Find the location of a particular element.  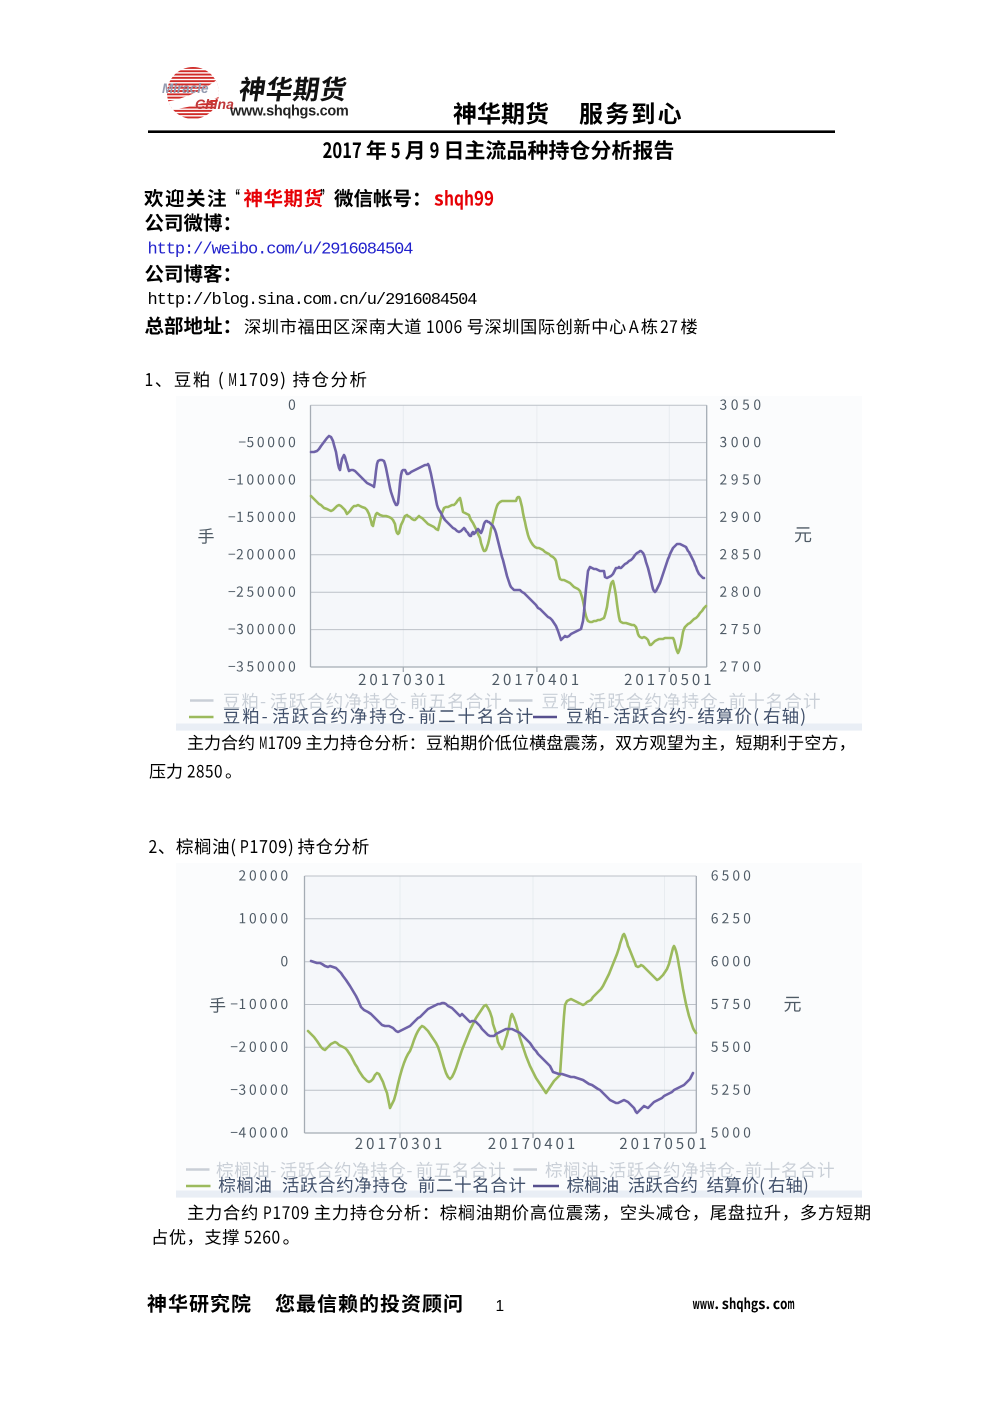

svg-text: Miracle is located at coordinates (185, 88).